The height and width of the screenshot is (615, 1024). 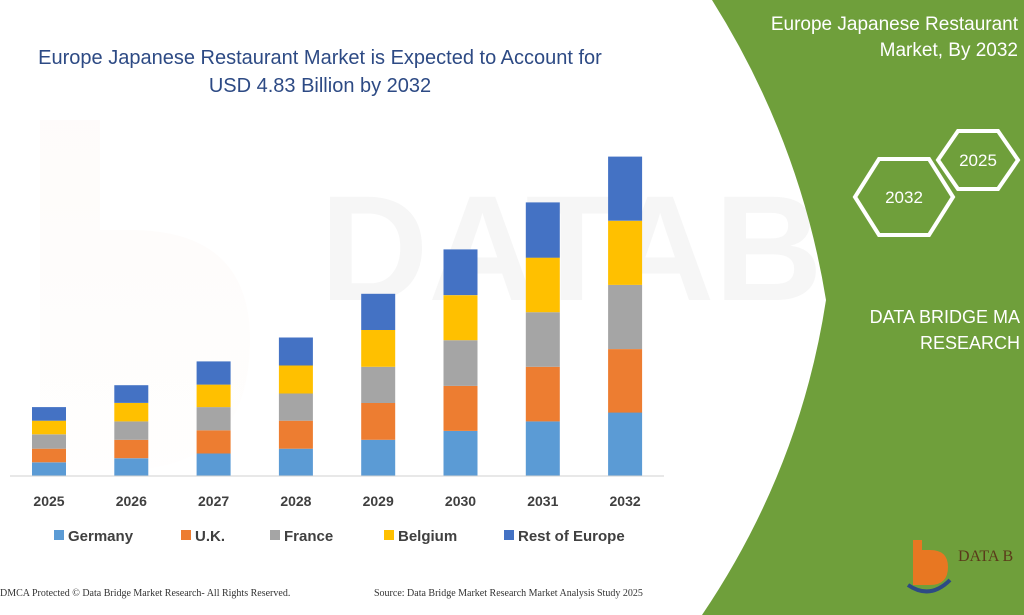 What do you see at coordinates (460, 272) in the screenshot?
I see `bar-2030-rest-of-europe` at bounding box center [460, 272].